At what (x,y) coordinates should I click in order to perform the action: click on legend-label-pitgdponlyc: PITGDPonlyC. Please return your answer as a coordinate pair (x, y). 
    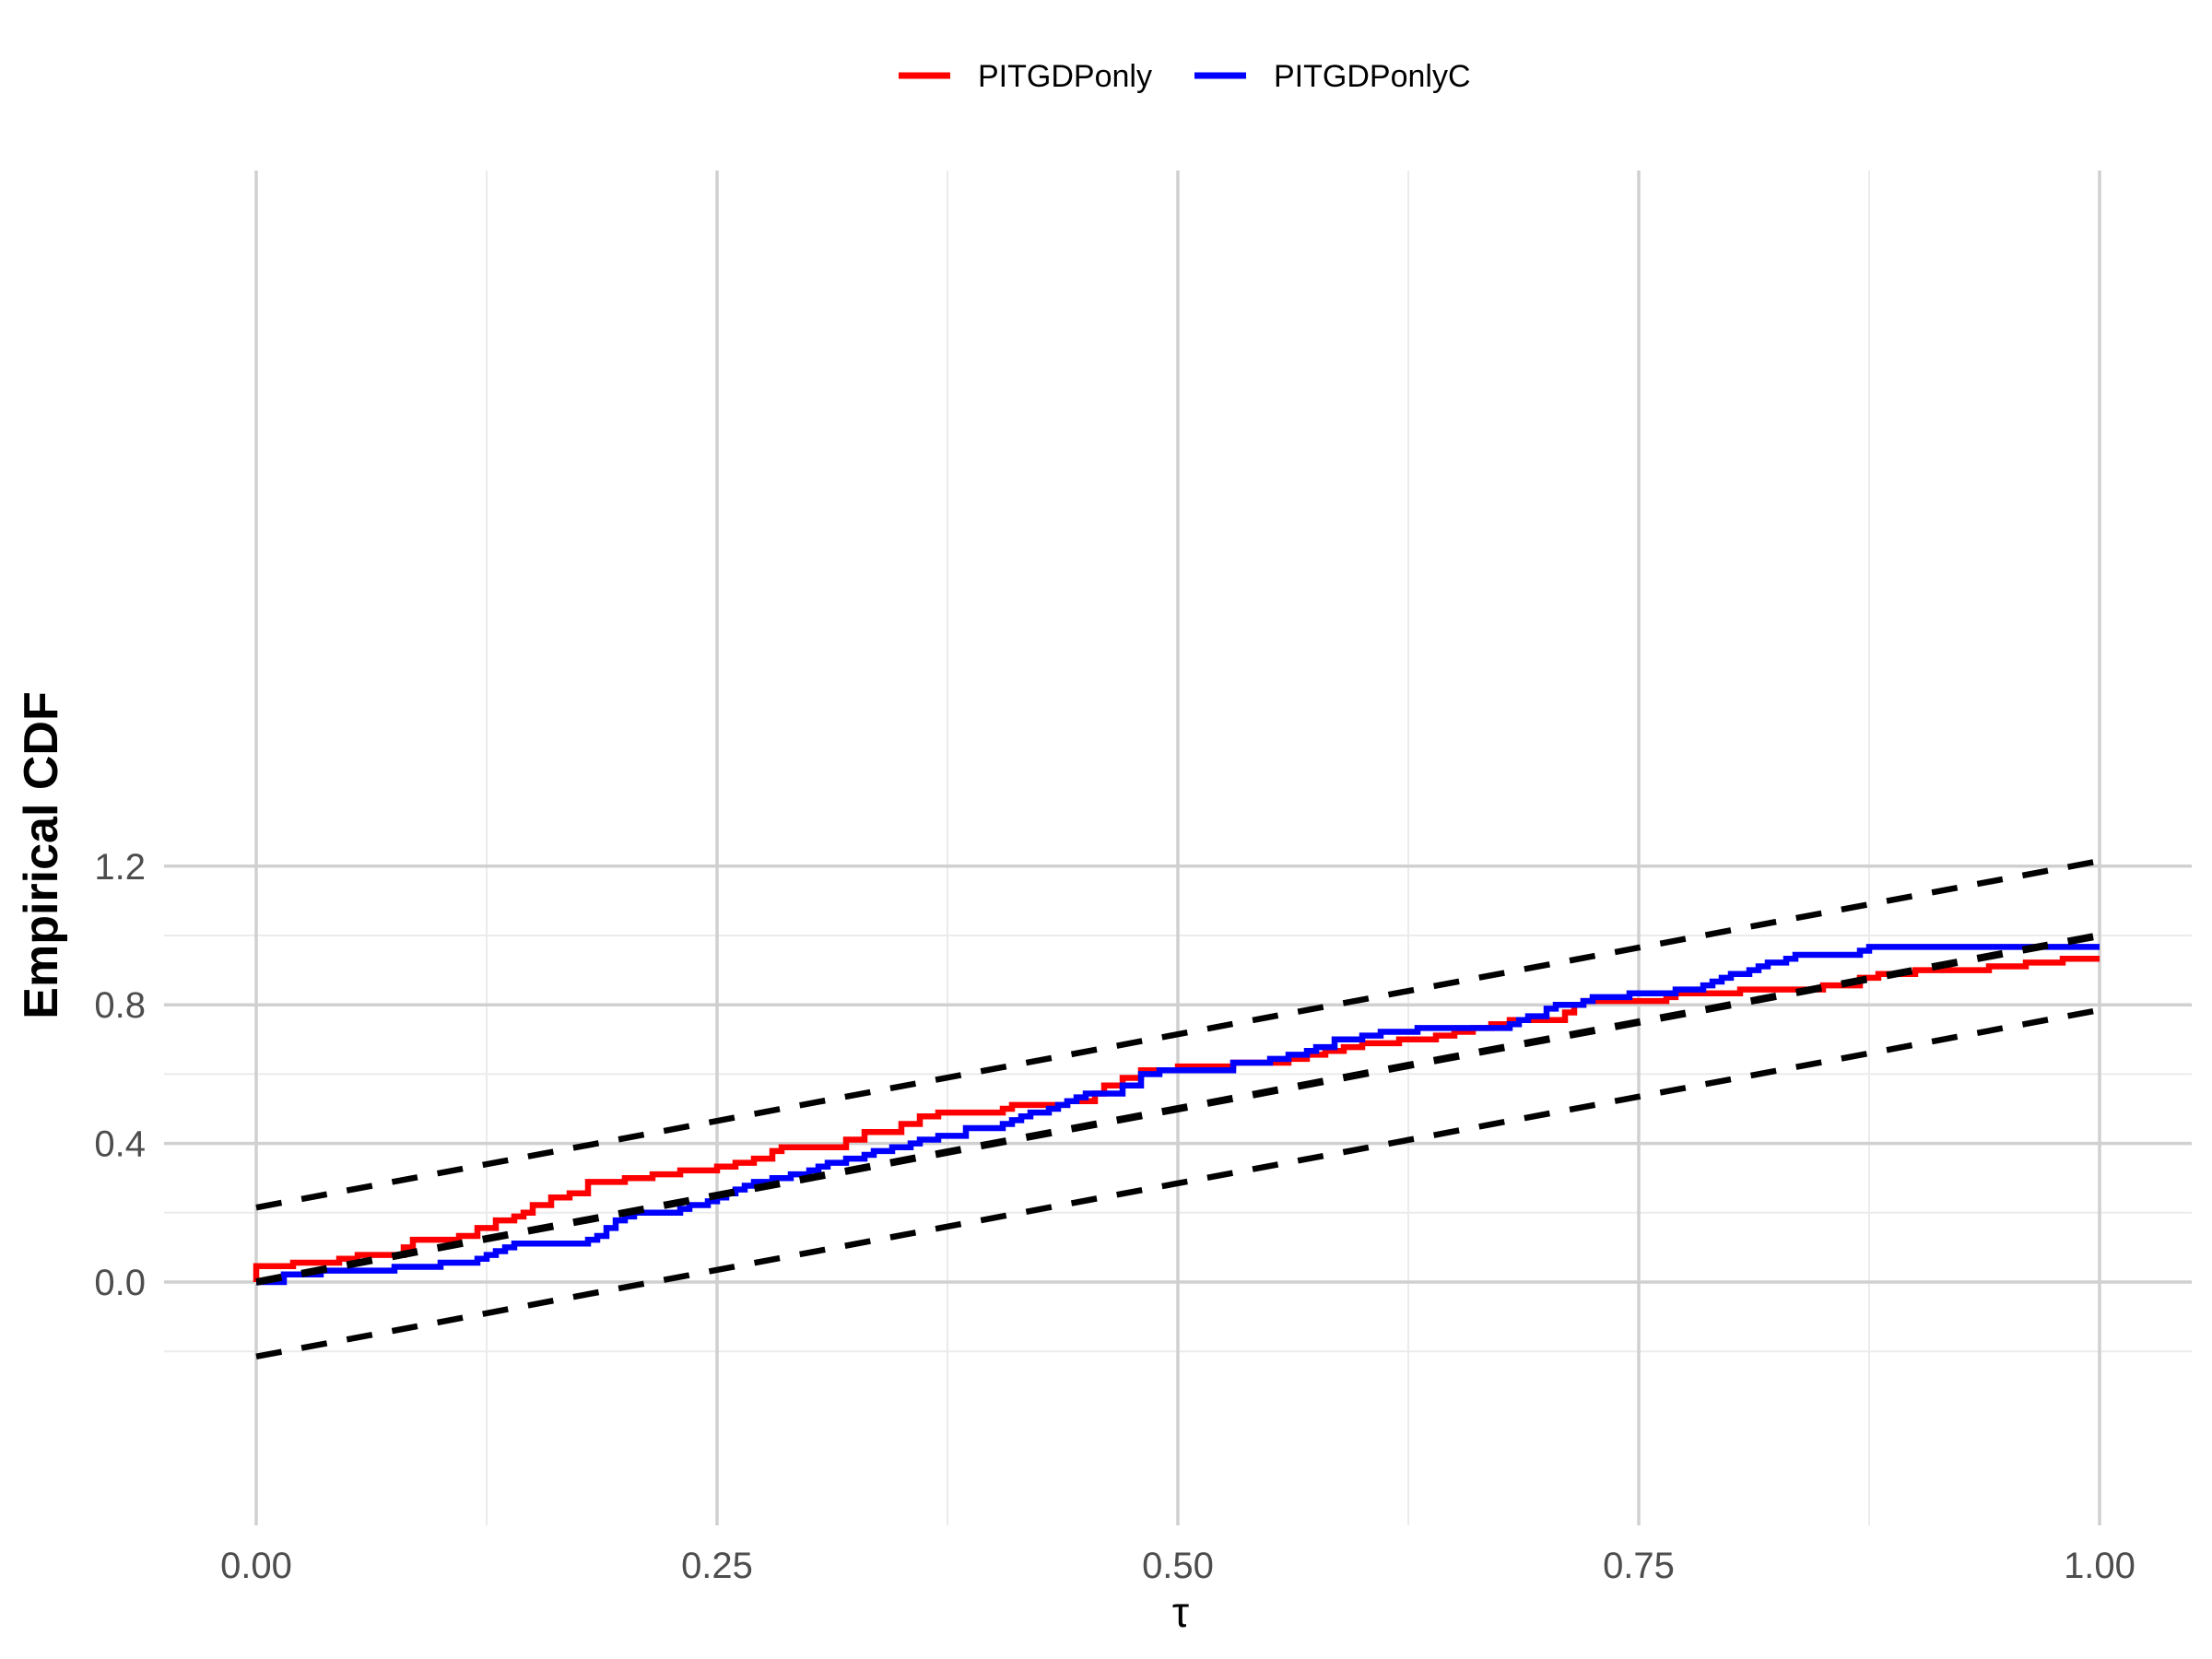
    Looking at the image, I should click on (1372, 76).